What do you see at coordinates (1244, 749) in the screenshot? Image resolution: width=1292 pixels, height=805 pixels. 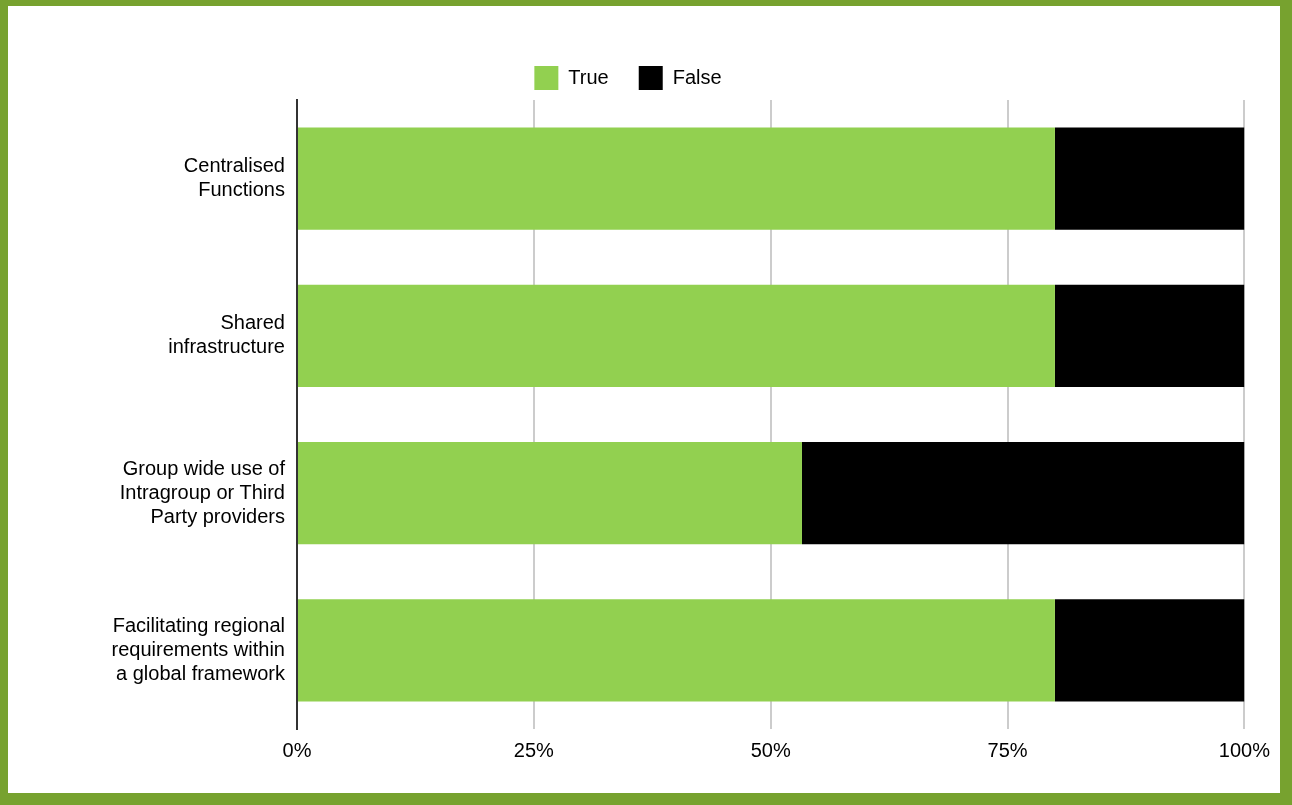 I see `x-tick-label: 100%` at bounding box center [1244, 749].